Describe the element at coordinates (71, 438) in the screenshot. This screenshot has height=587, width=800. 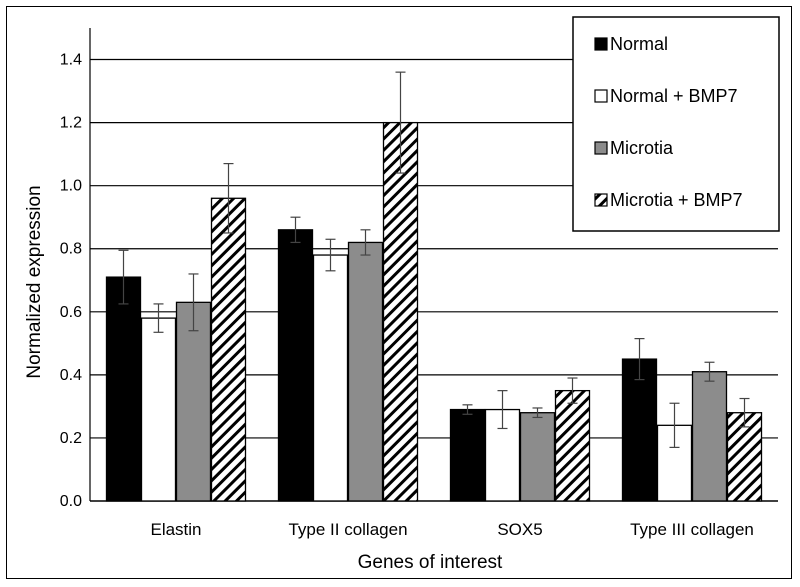
I see `y-tick-label: 0.2` at that location.